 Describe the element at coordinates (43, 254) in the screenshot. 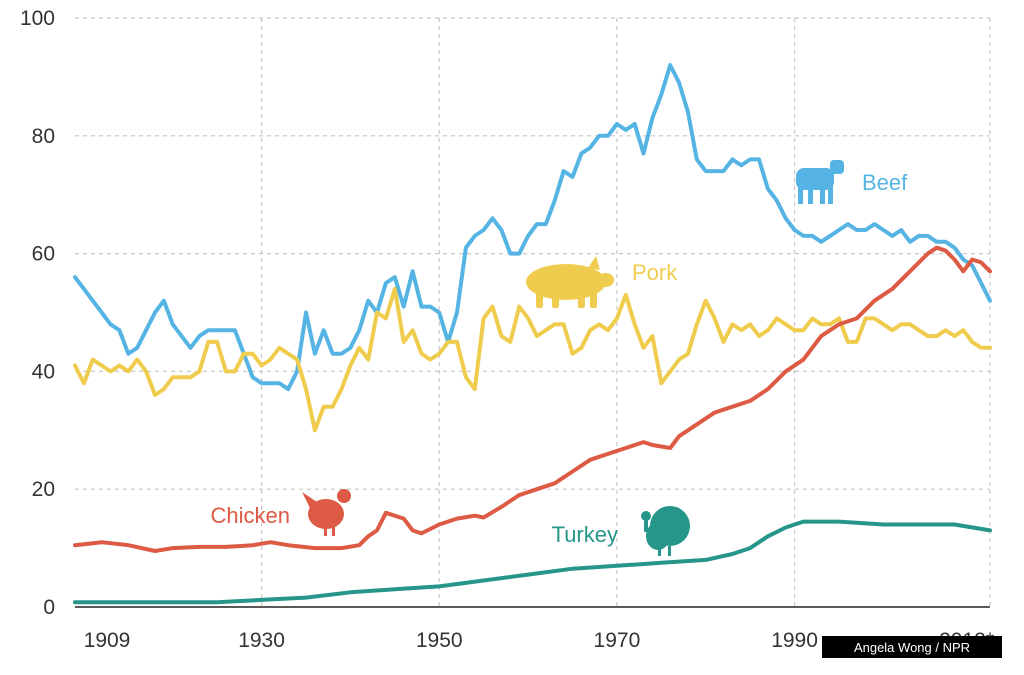

I see `y-tick-label-60: 60` at that location.